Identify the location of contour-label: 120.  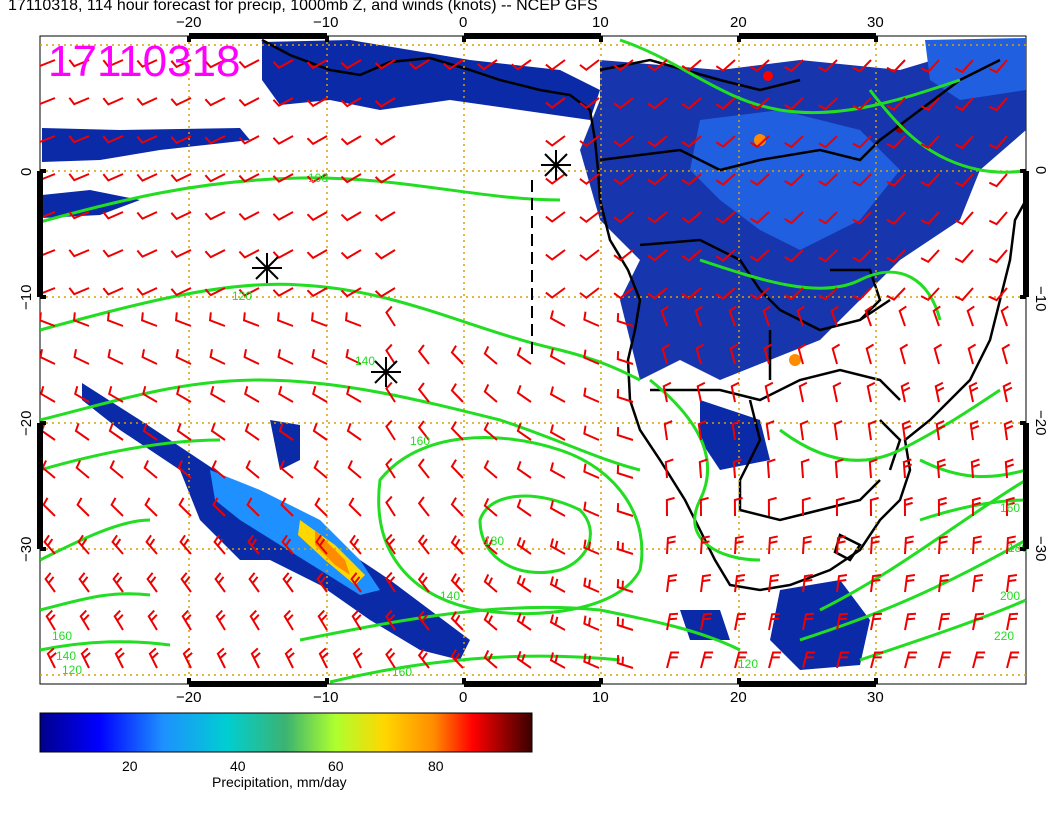
(72, 670).